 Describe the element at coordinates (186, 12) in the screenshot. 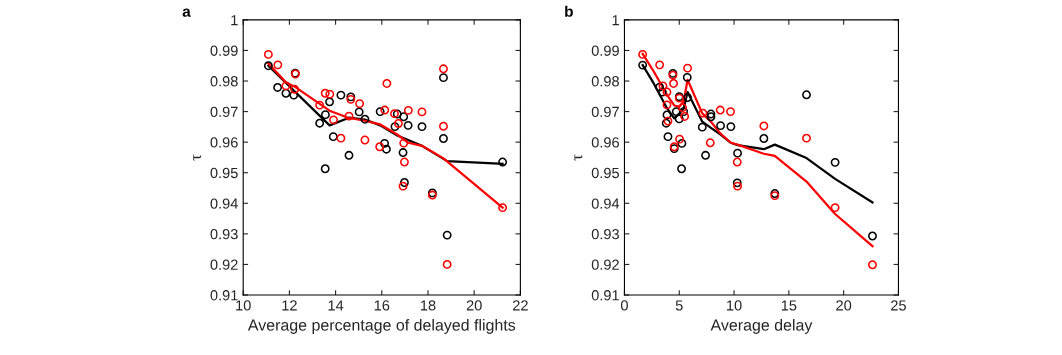

I see `chart-title: a` at that location.